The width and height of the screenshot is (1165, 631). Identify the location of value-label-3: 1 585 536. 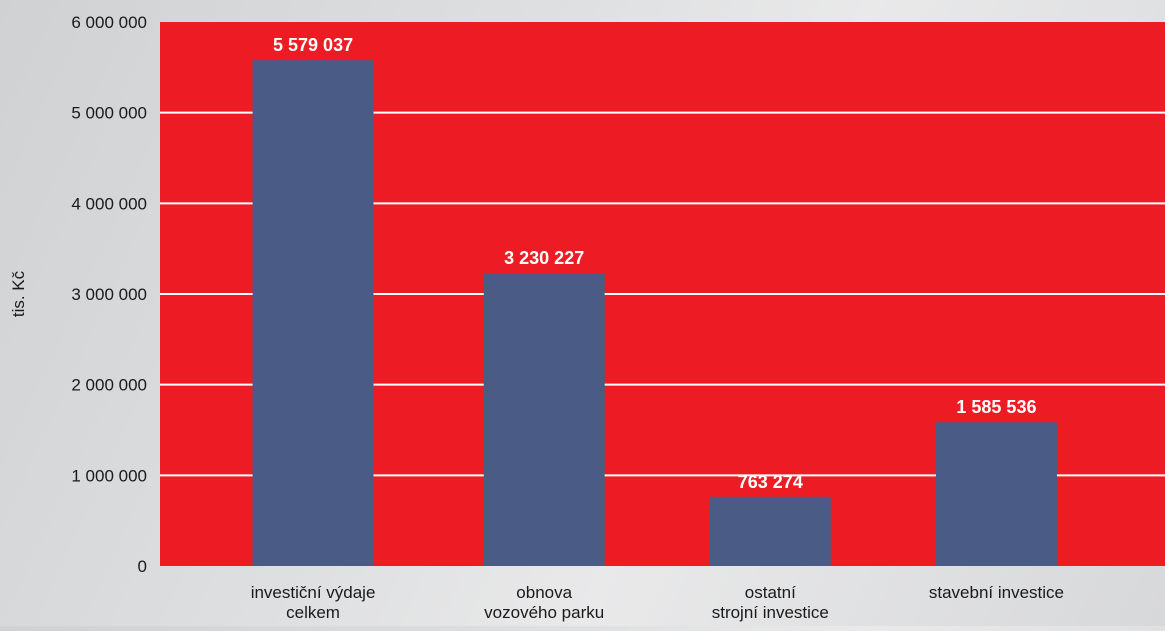
(996, 407).